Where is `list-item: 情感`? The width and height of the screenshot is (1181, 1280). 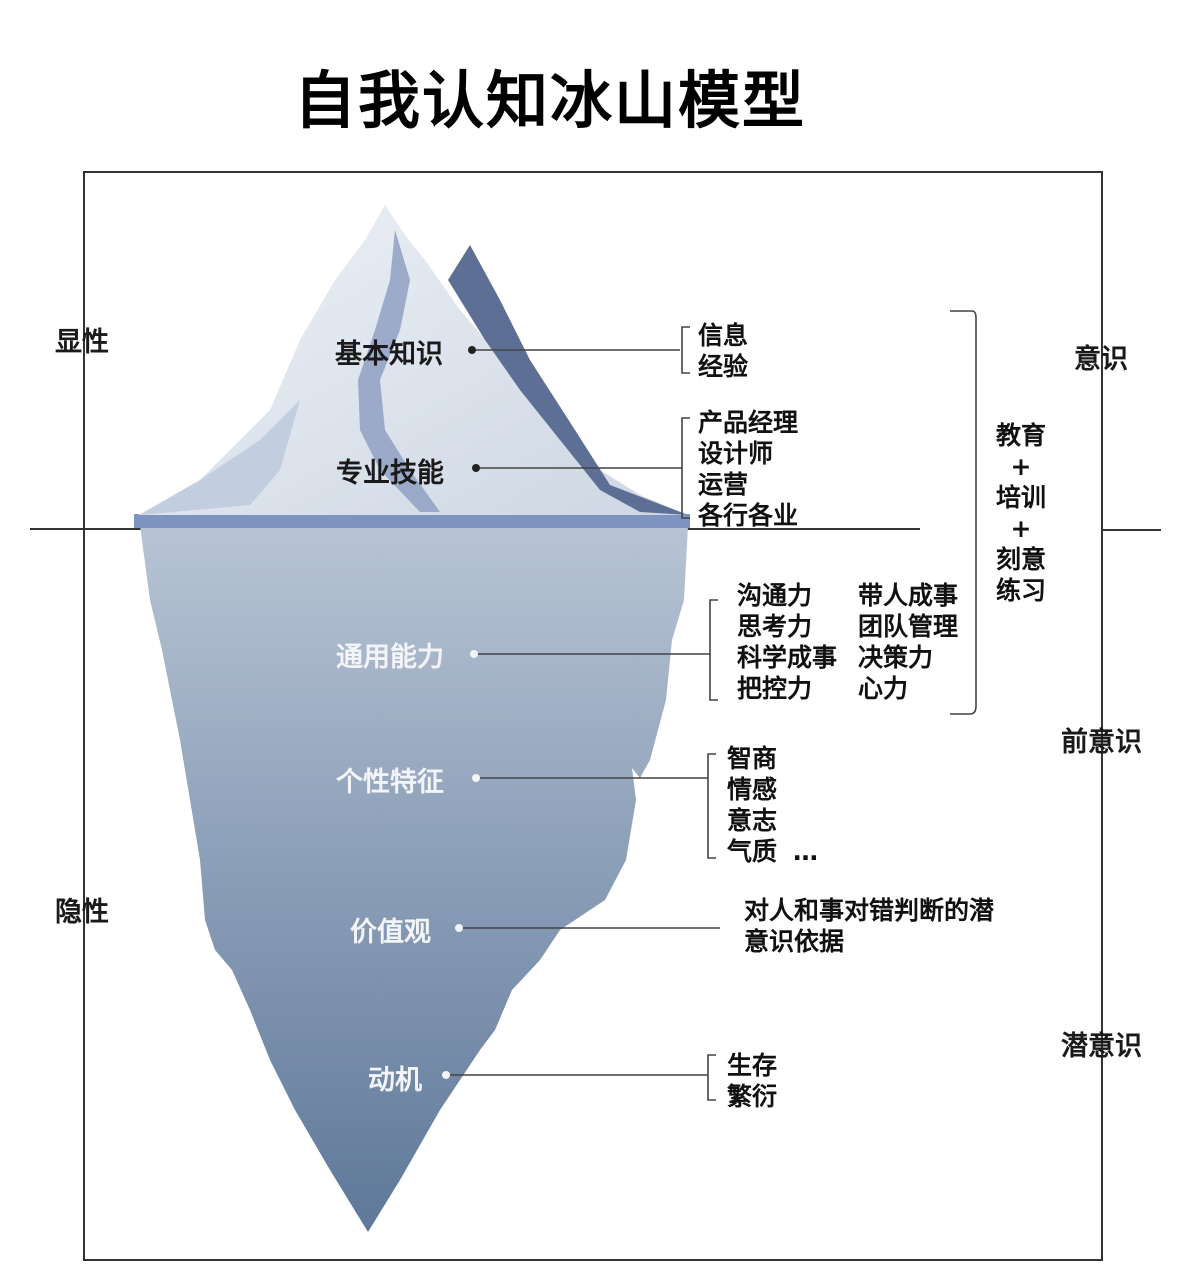
list-item: 情感 is located at coordinates (752, 789).